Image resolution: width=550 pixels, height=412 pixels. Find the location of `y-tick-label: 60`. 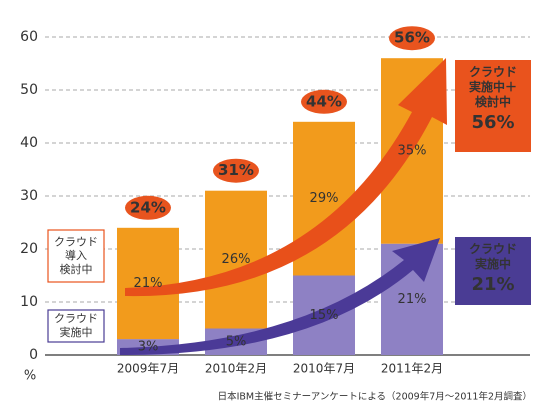

y-tick-label: 60 is located at coordinates (29, 37).